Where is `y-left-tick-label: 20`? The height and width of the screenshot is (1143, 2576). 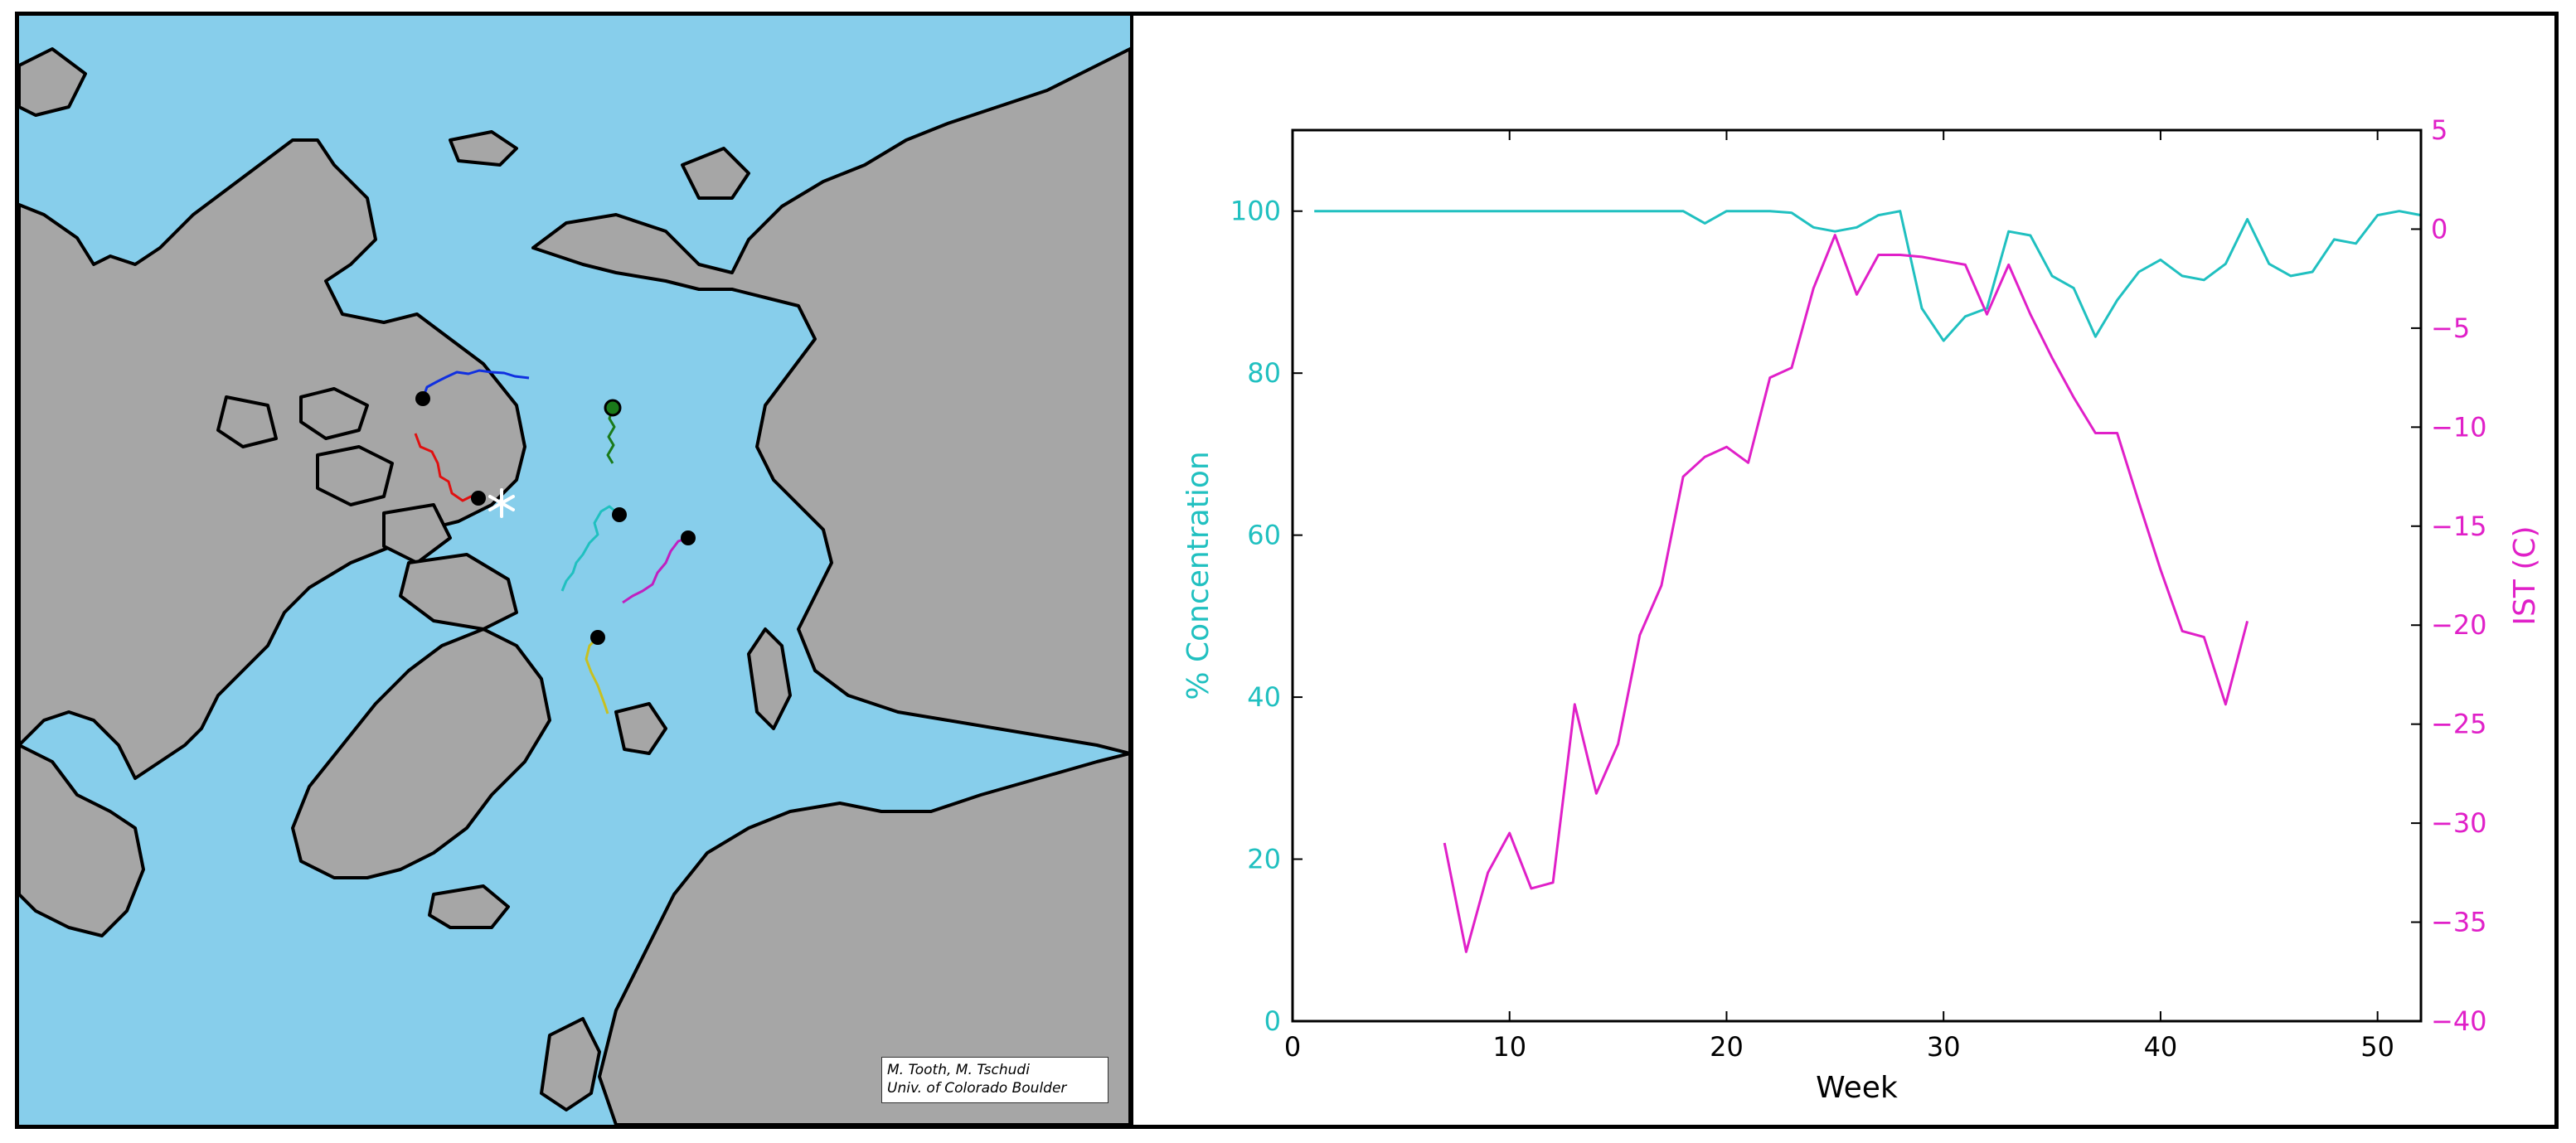
y-left-tick-label: 20 is located at coordinates (1264, 859).